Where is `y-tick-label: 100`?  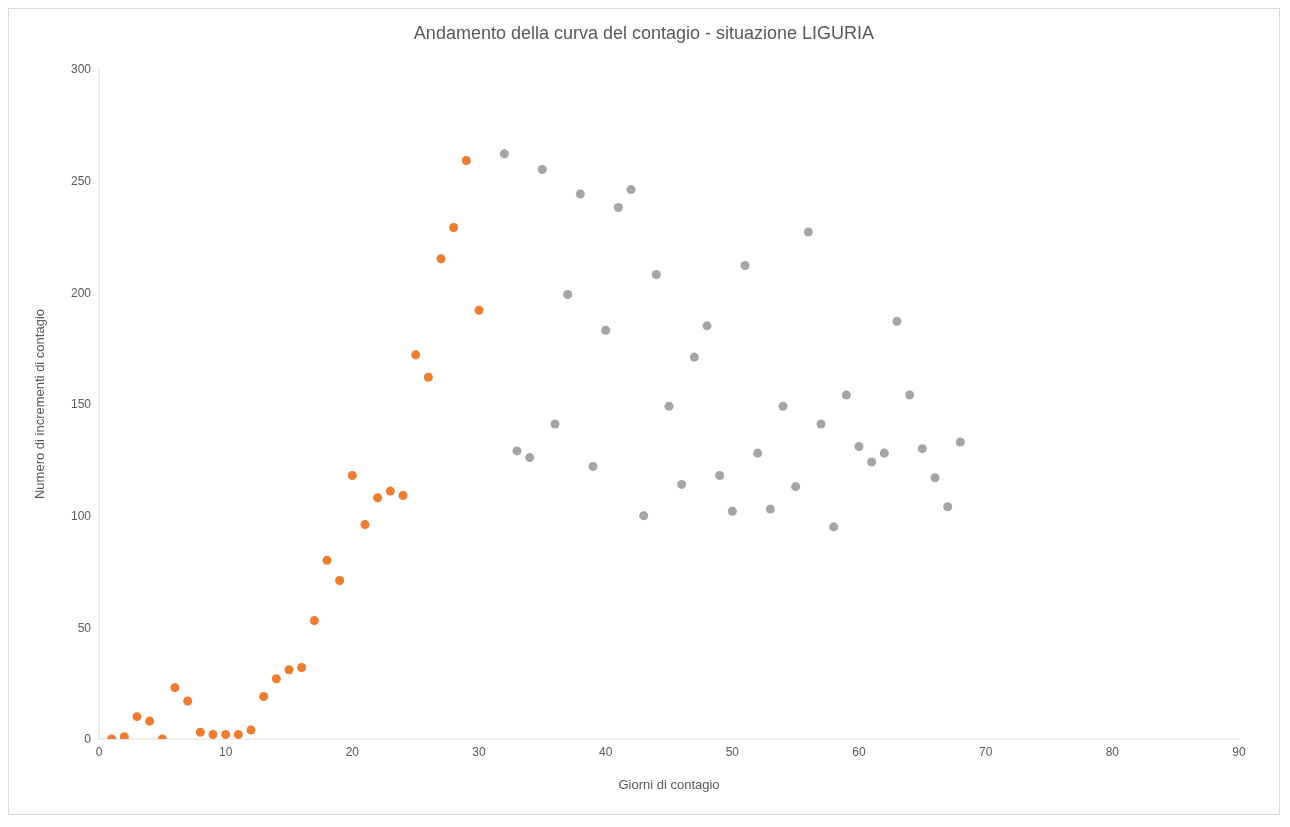
y-tick-label: 100 is located at coordinates (81, 515).